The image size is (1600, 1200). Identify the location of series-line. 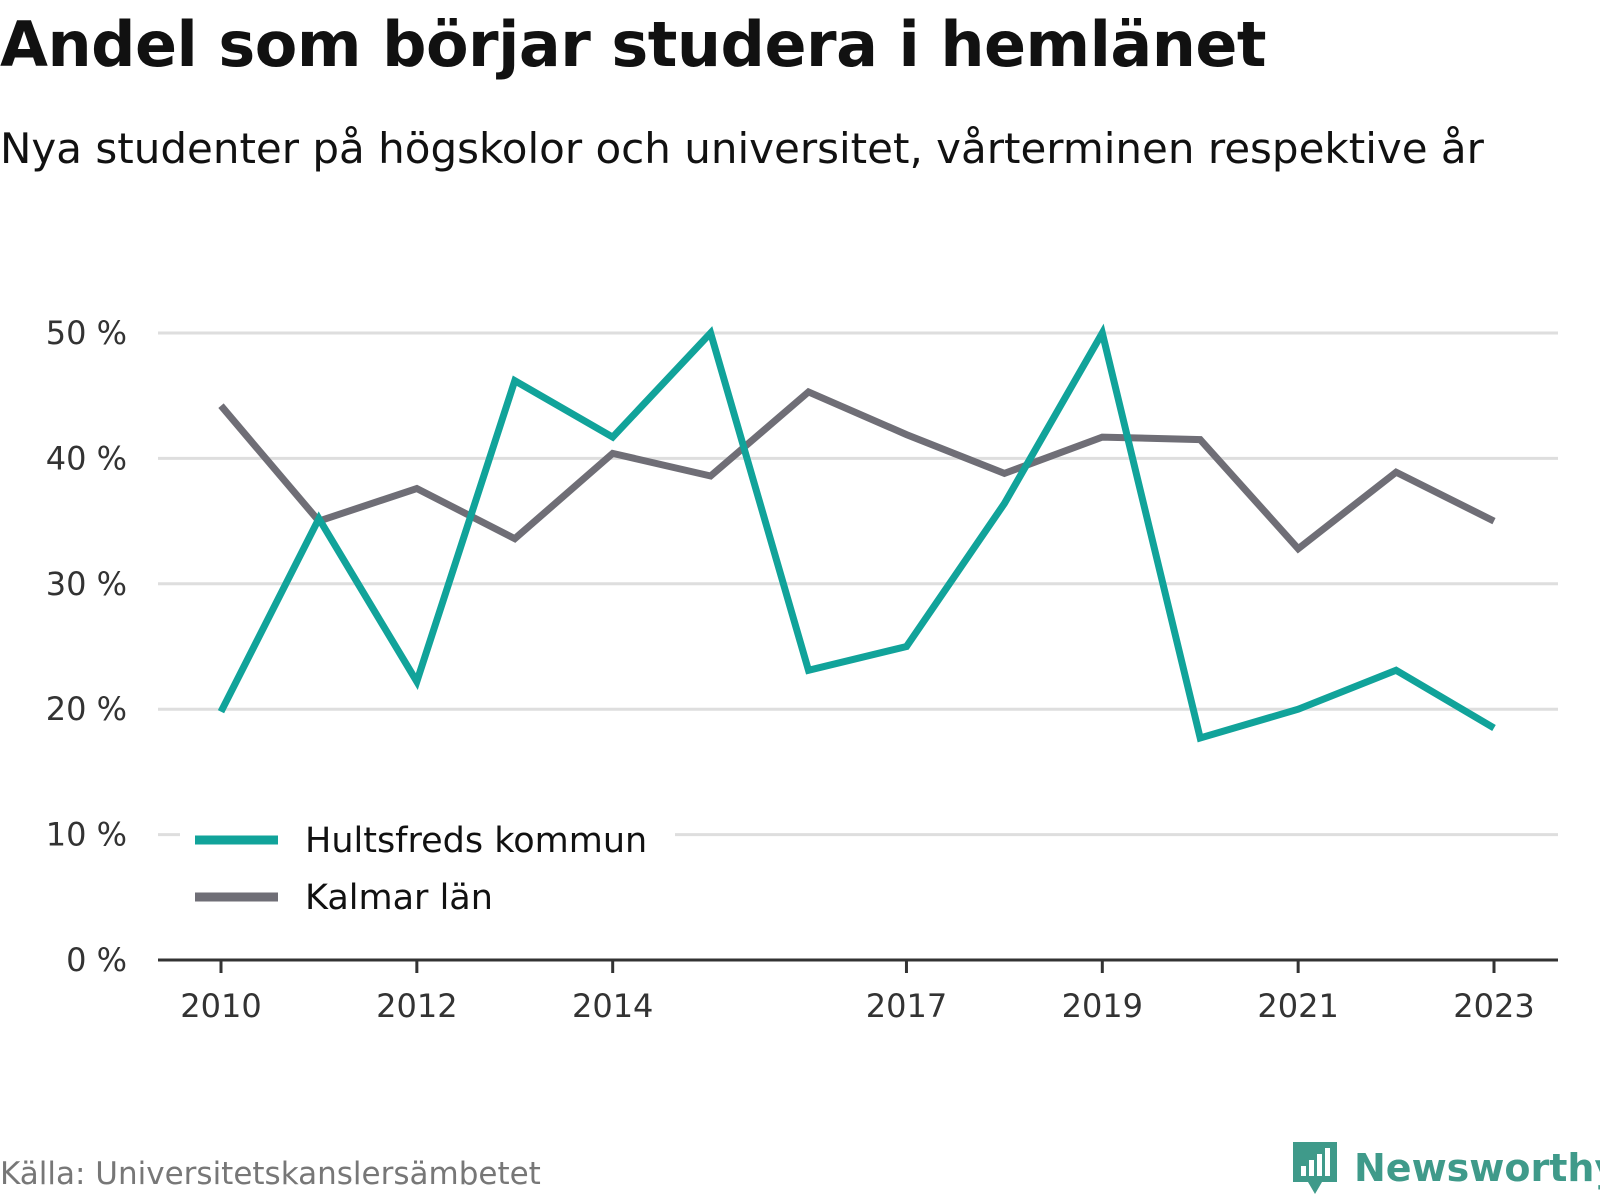
(857, 470).